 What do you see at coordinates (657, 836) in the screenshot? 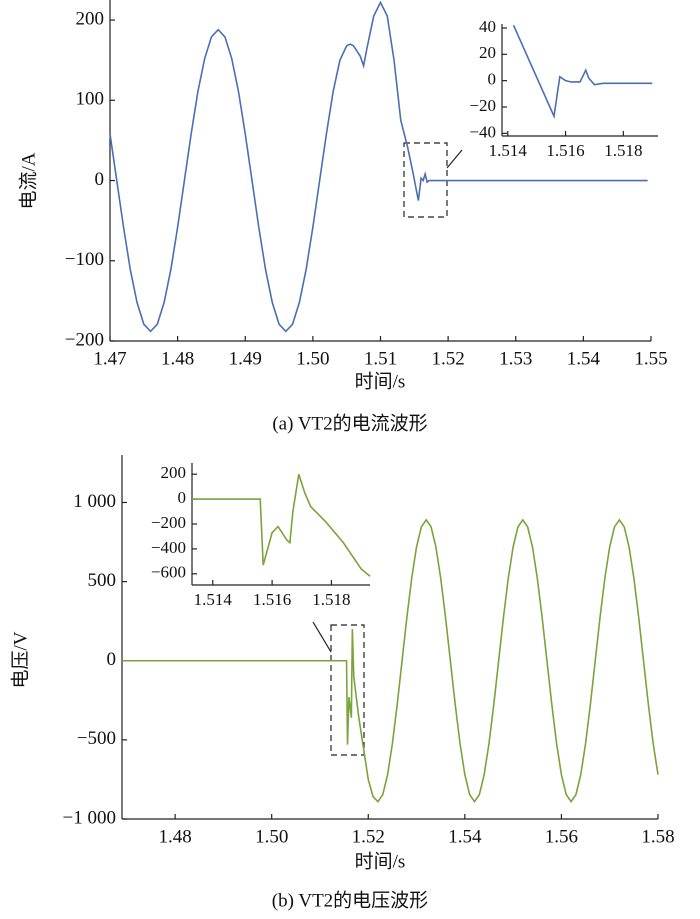
I see `x-tick-label: 1.58` at bounding box center [657, 836].